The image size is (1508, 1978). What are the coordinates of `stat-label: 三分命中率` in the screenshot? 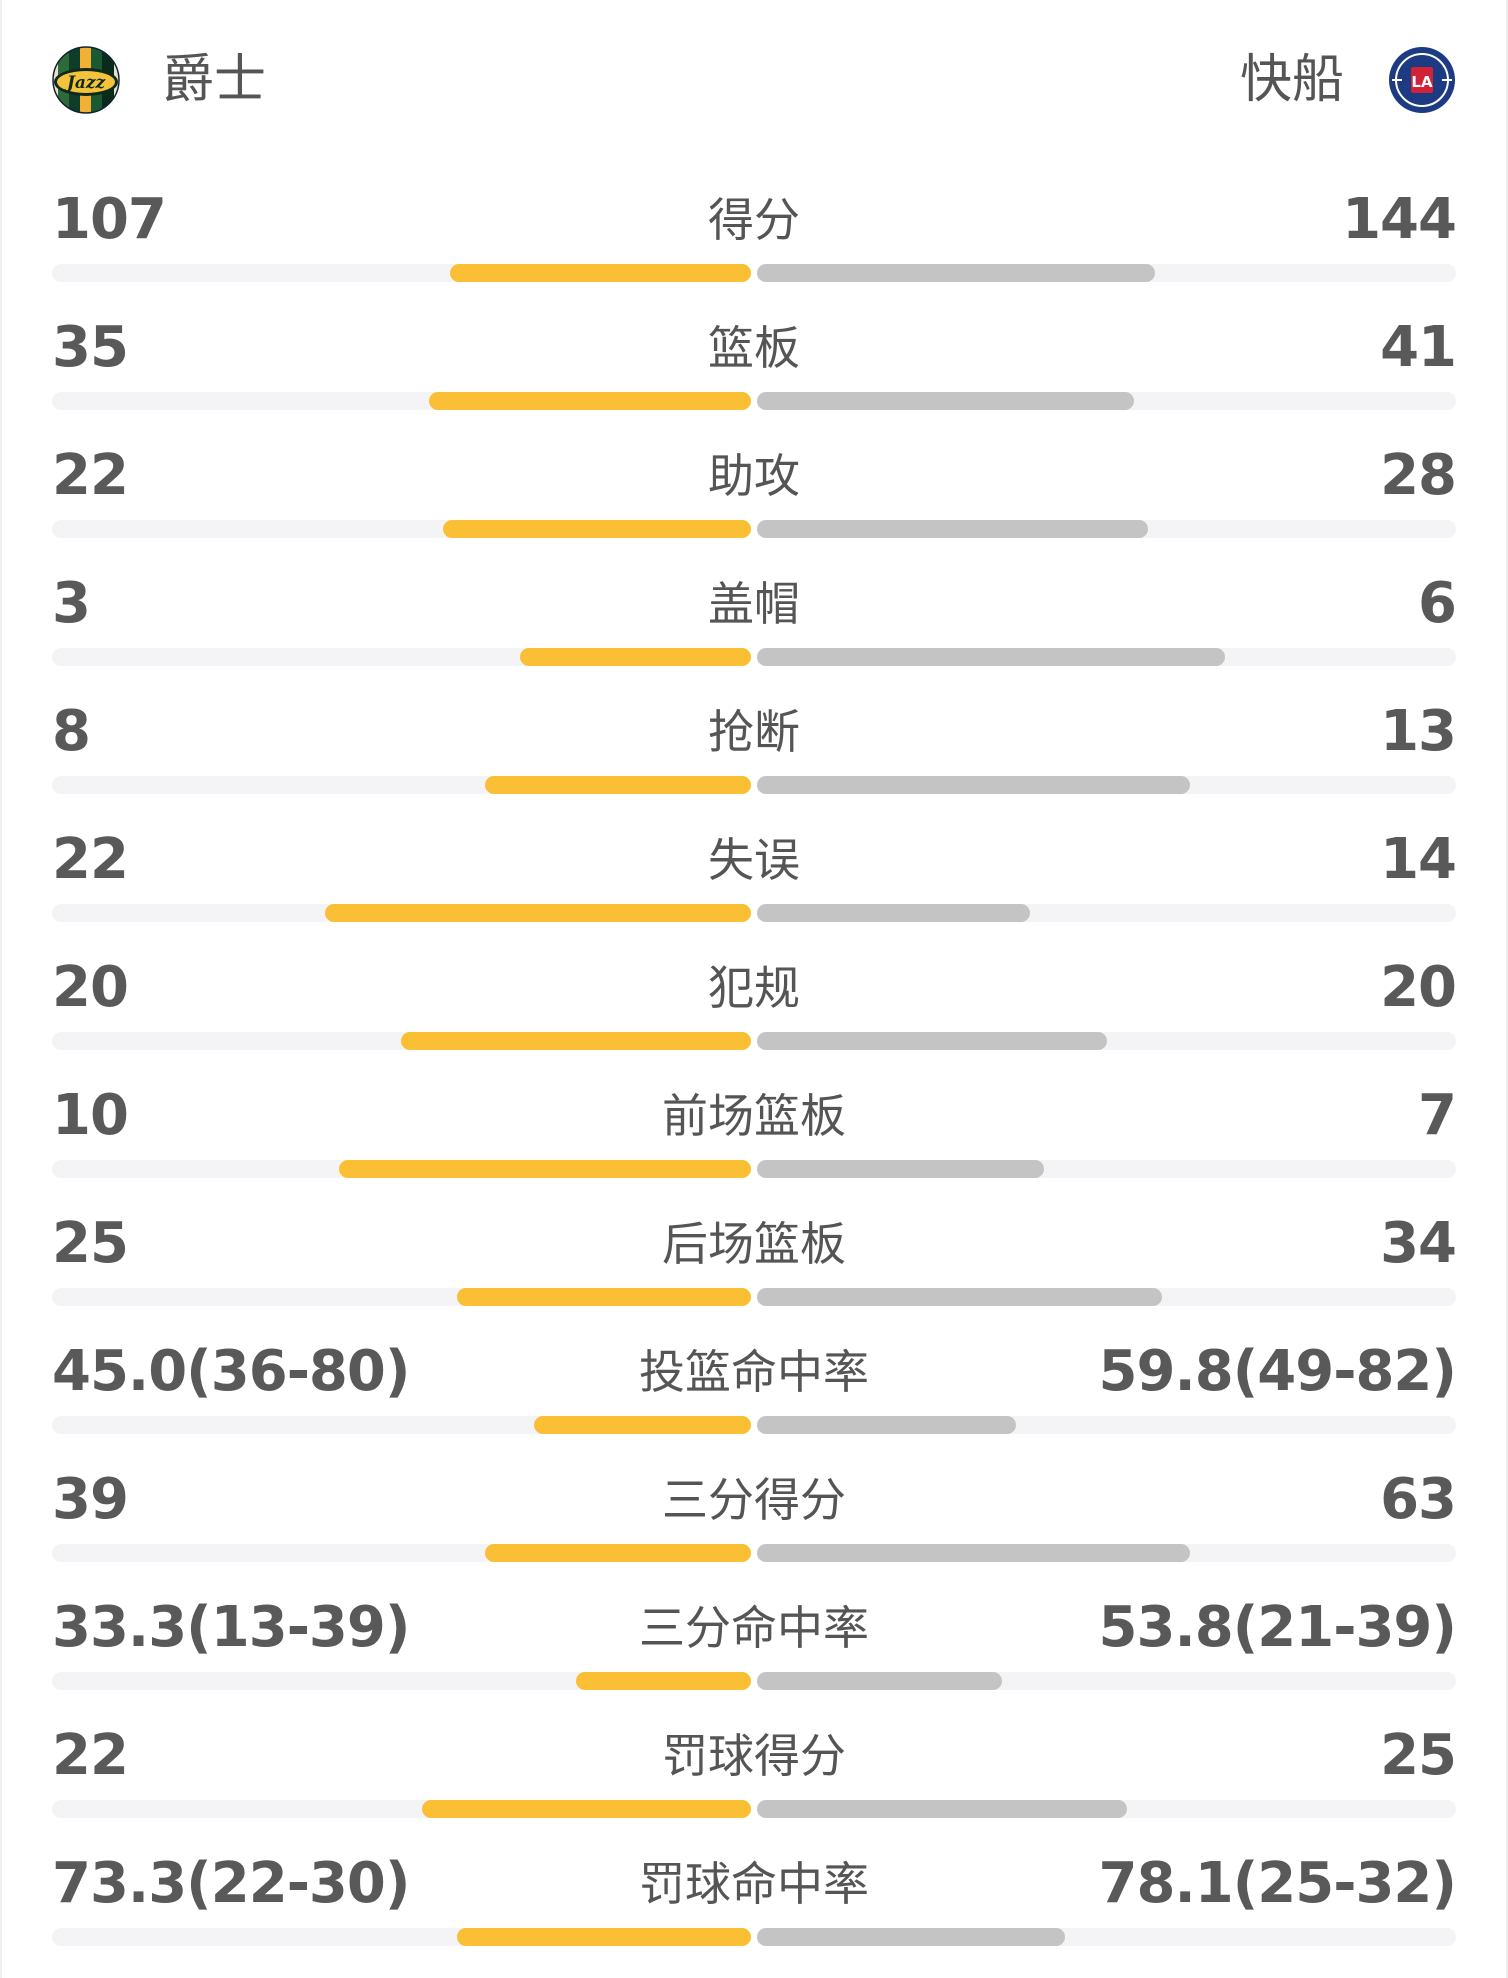 It's located at (754, 1628).